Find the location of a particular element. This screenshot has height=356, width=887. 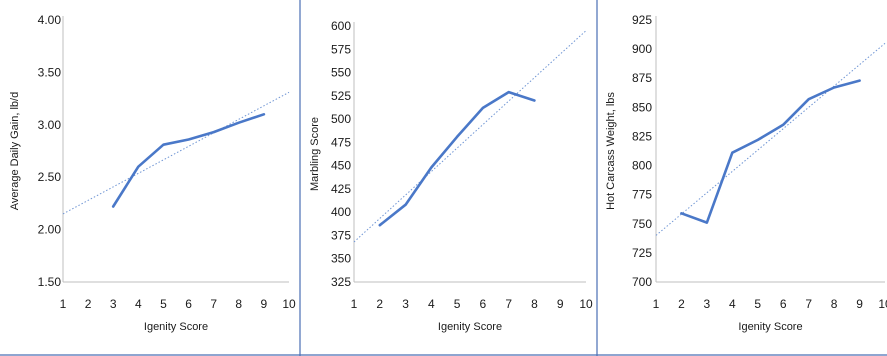

adg-y-tick-label: 3.00 is located at coordinates (50, 125).